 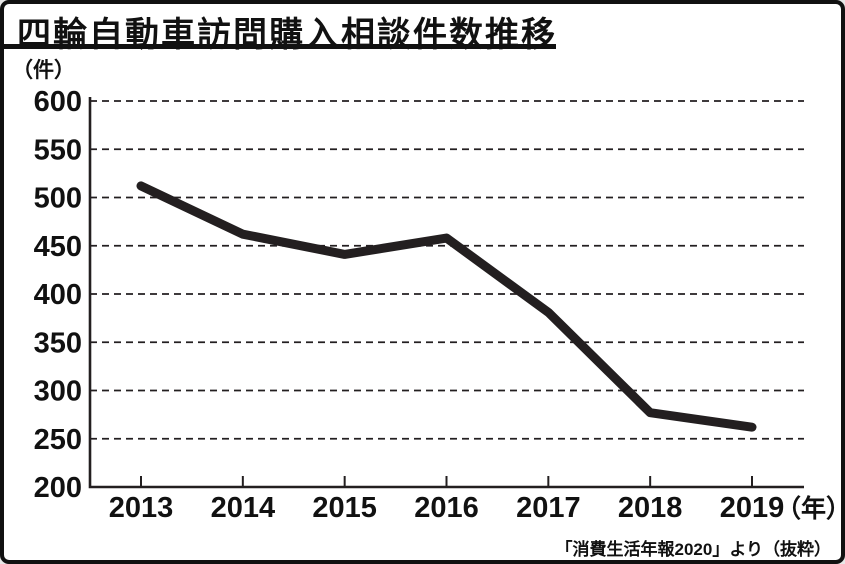 I want to click on title-underline, so click(x=280, y=46).